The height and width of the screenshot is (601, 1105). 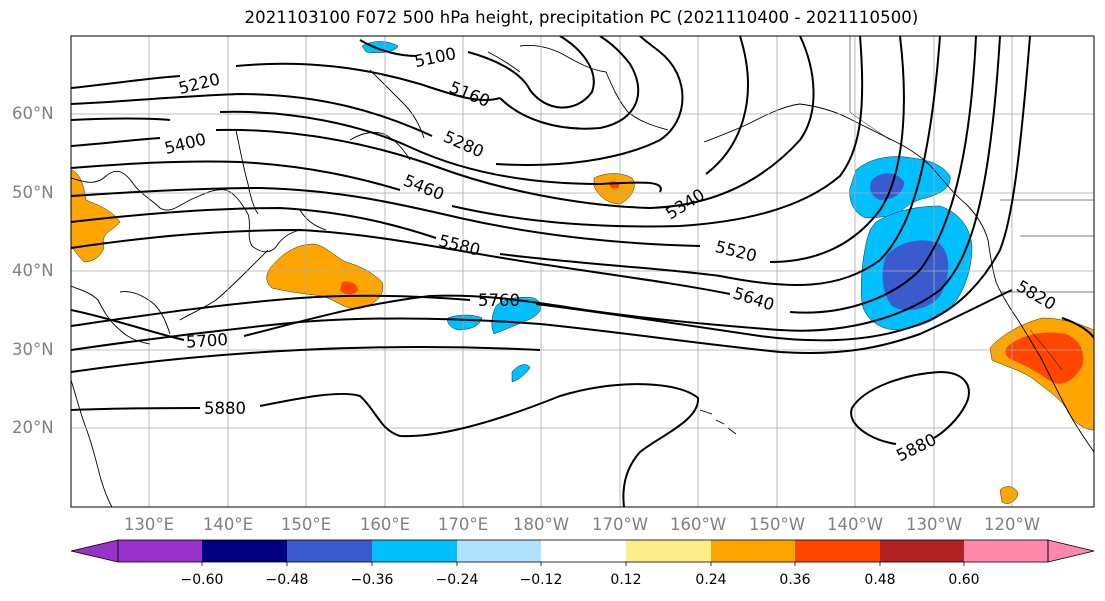 I want to click on lon-label-130e: 130°E, so click(x=149, y=524).